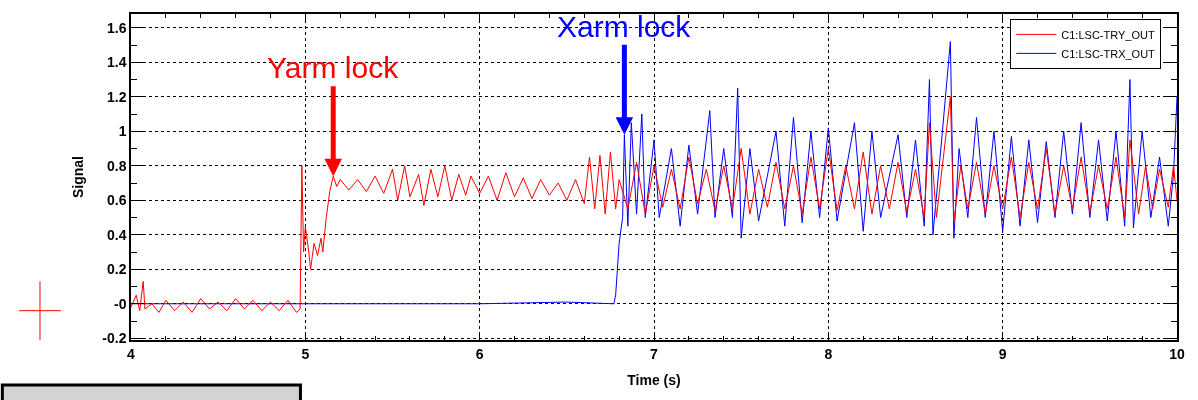  Describe the element at coordinates (131, 353) in the screenshot. I see `x-tick-label: 4` at that location.